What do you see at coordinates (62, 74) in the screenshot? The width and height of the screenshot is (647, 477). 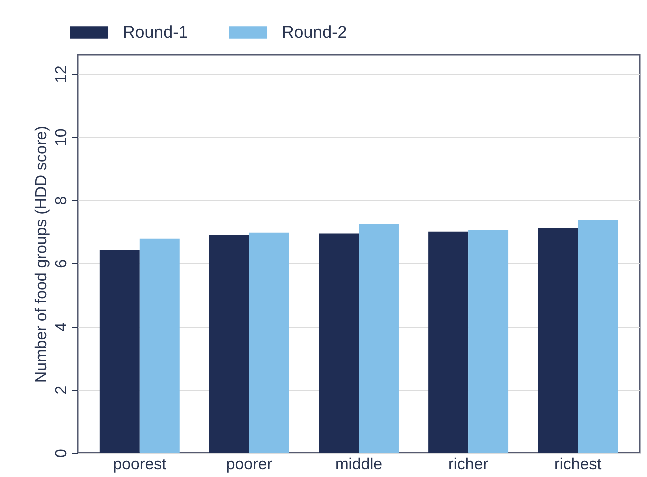 I see `y-tick-label: 12` at bounding box center [62, 74].